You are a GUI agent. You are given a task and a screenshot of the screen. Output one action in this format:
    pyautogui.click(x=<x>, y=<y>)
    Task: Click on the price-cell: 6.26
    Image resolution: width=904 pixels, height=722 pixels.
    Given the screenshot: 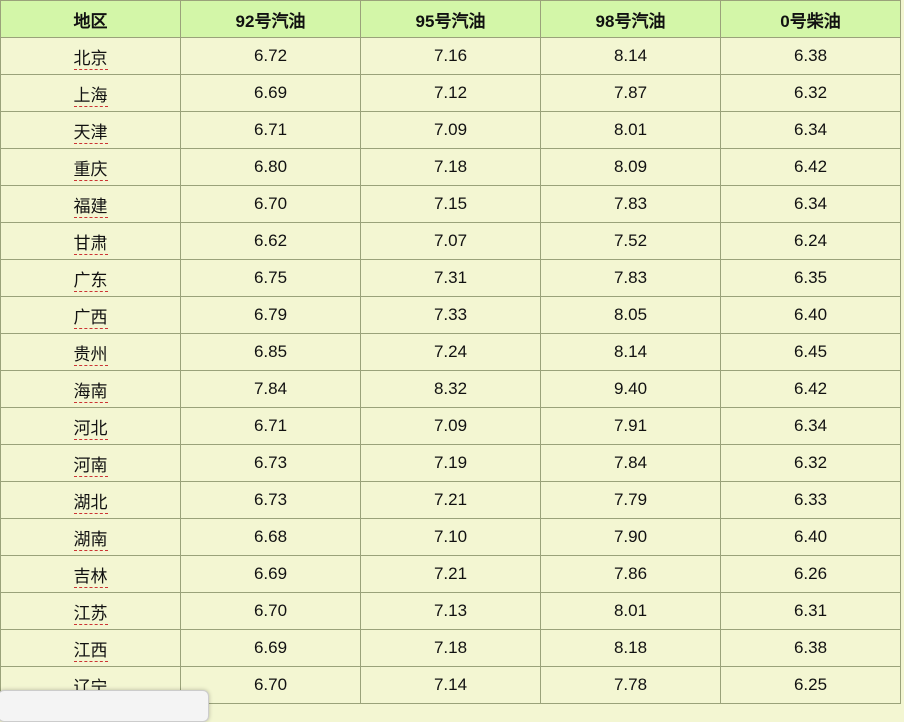 What is the action you would take?
    pyautogui.click(x=810, y=574)
    